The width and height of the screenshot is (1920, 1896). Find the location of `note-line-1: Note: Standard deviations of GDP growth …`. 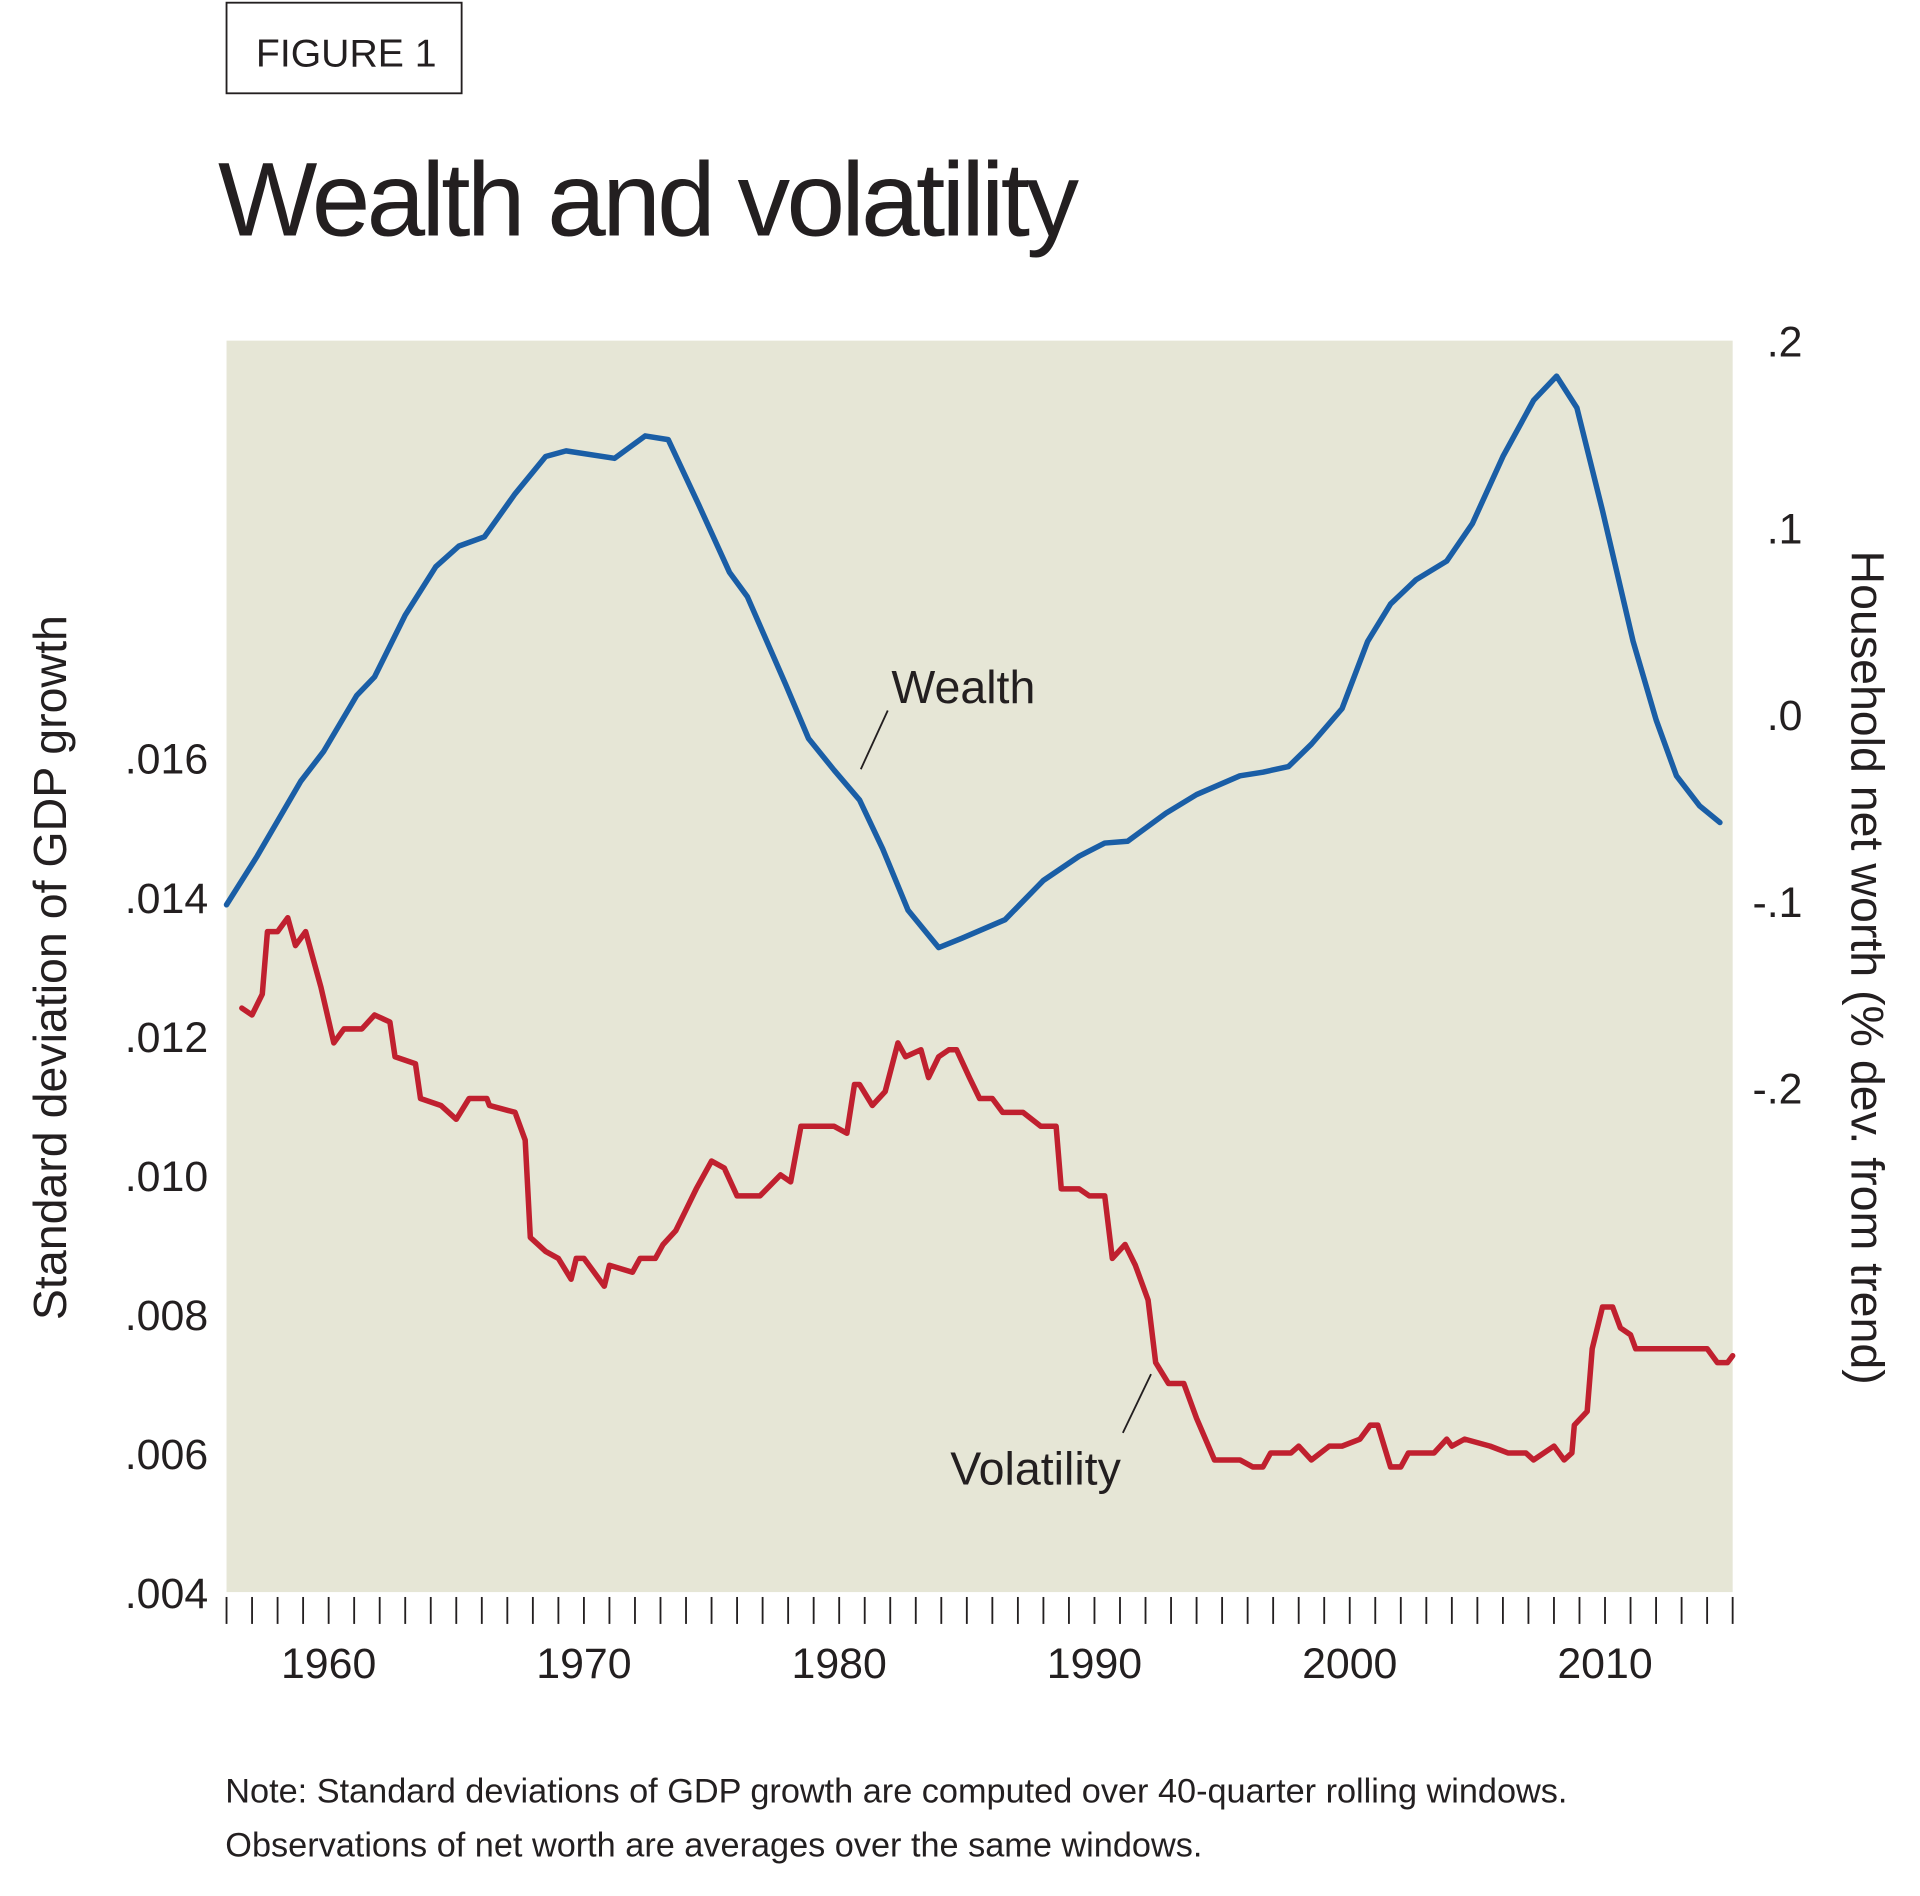

note-line-1: Note: Standard deviations of GDP growth … is located at coordinates (896, 1792).